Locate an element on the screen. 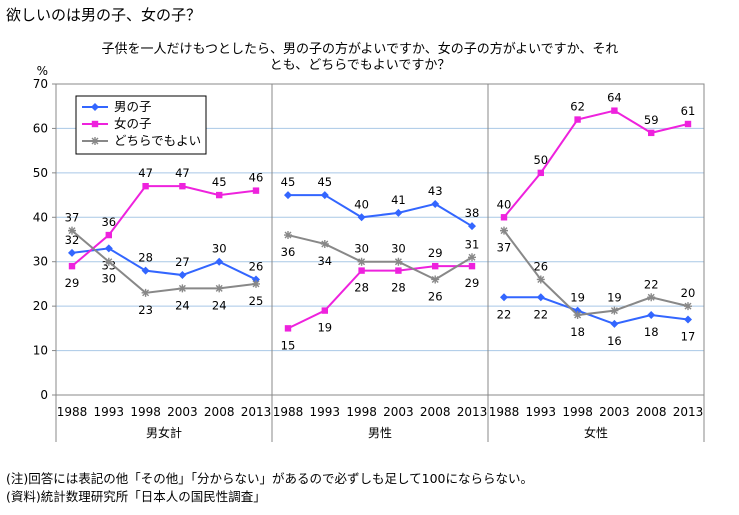  x-tick-label: 2003 is located at coordinates (398, 412).